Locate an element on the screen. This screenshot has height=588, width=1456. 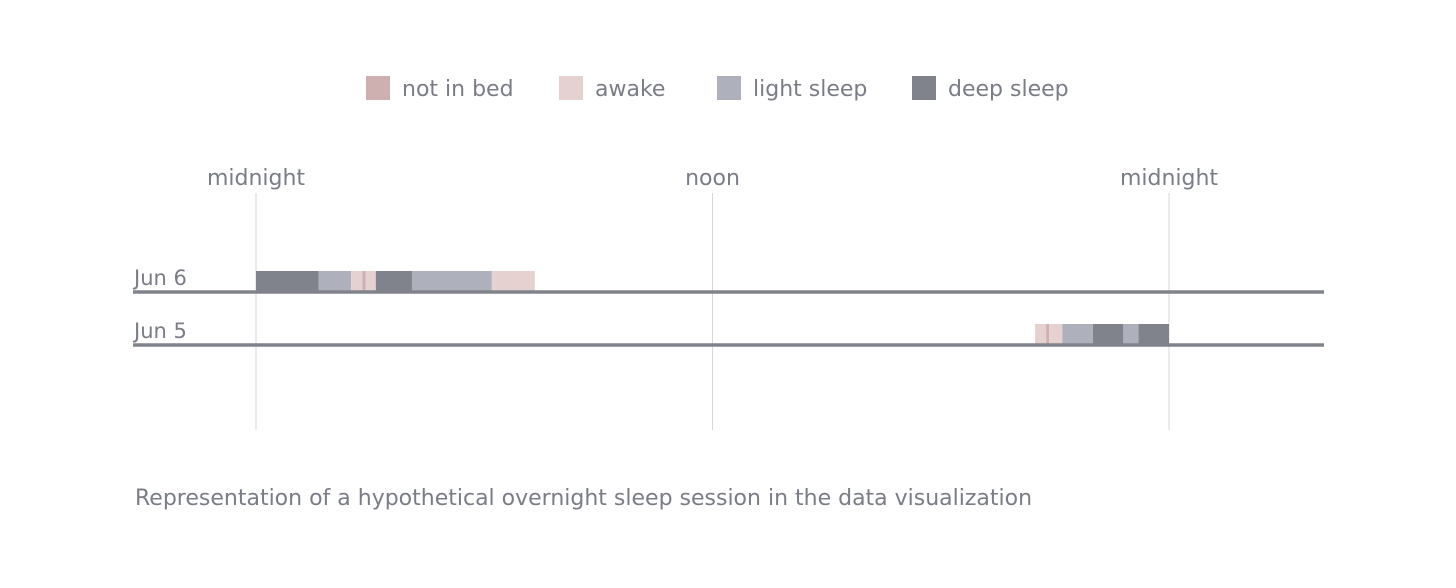
legend-label: not in bed is located at coordinates (458, 89).